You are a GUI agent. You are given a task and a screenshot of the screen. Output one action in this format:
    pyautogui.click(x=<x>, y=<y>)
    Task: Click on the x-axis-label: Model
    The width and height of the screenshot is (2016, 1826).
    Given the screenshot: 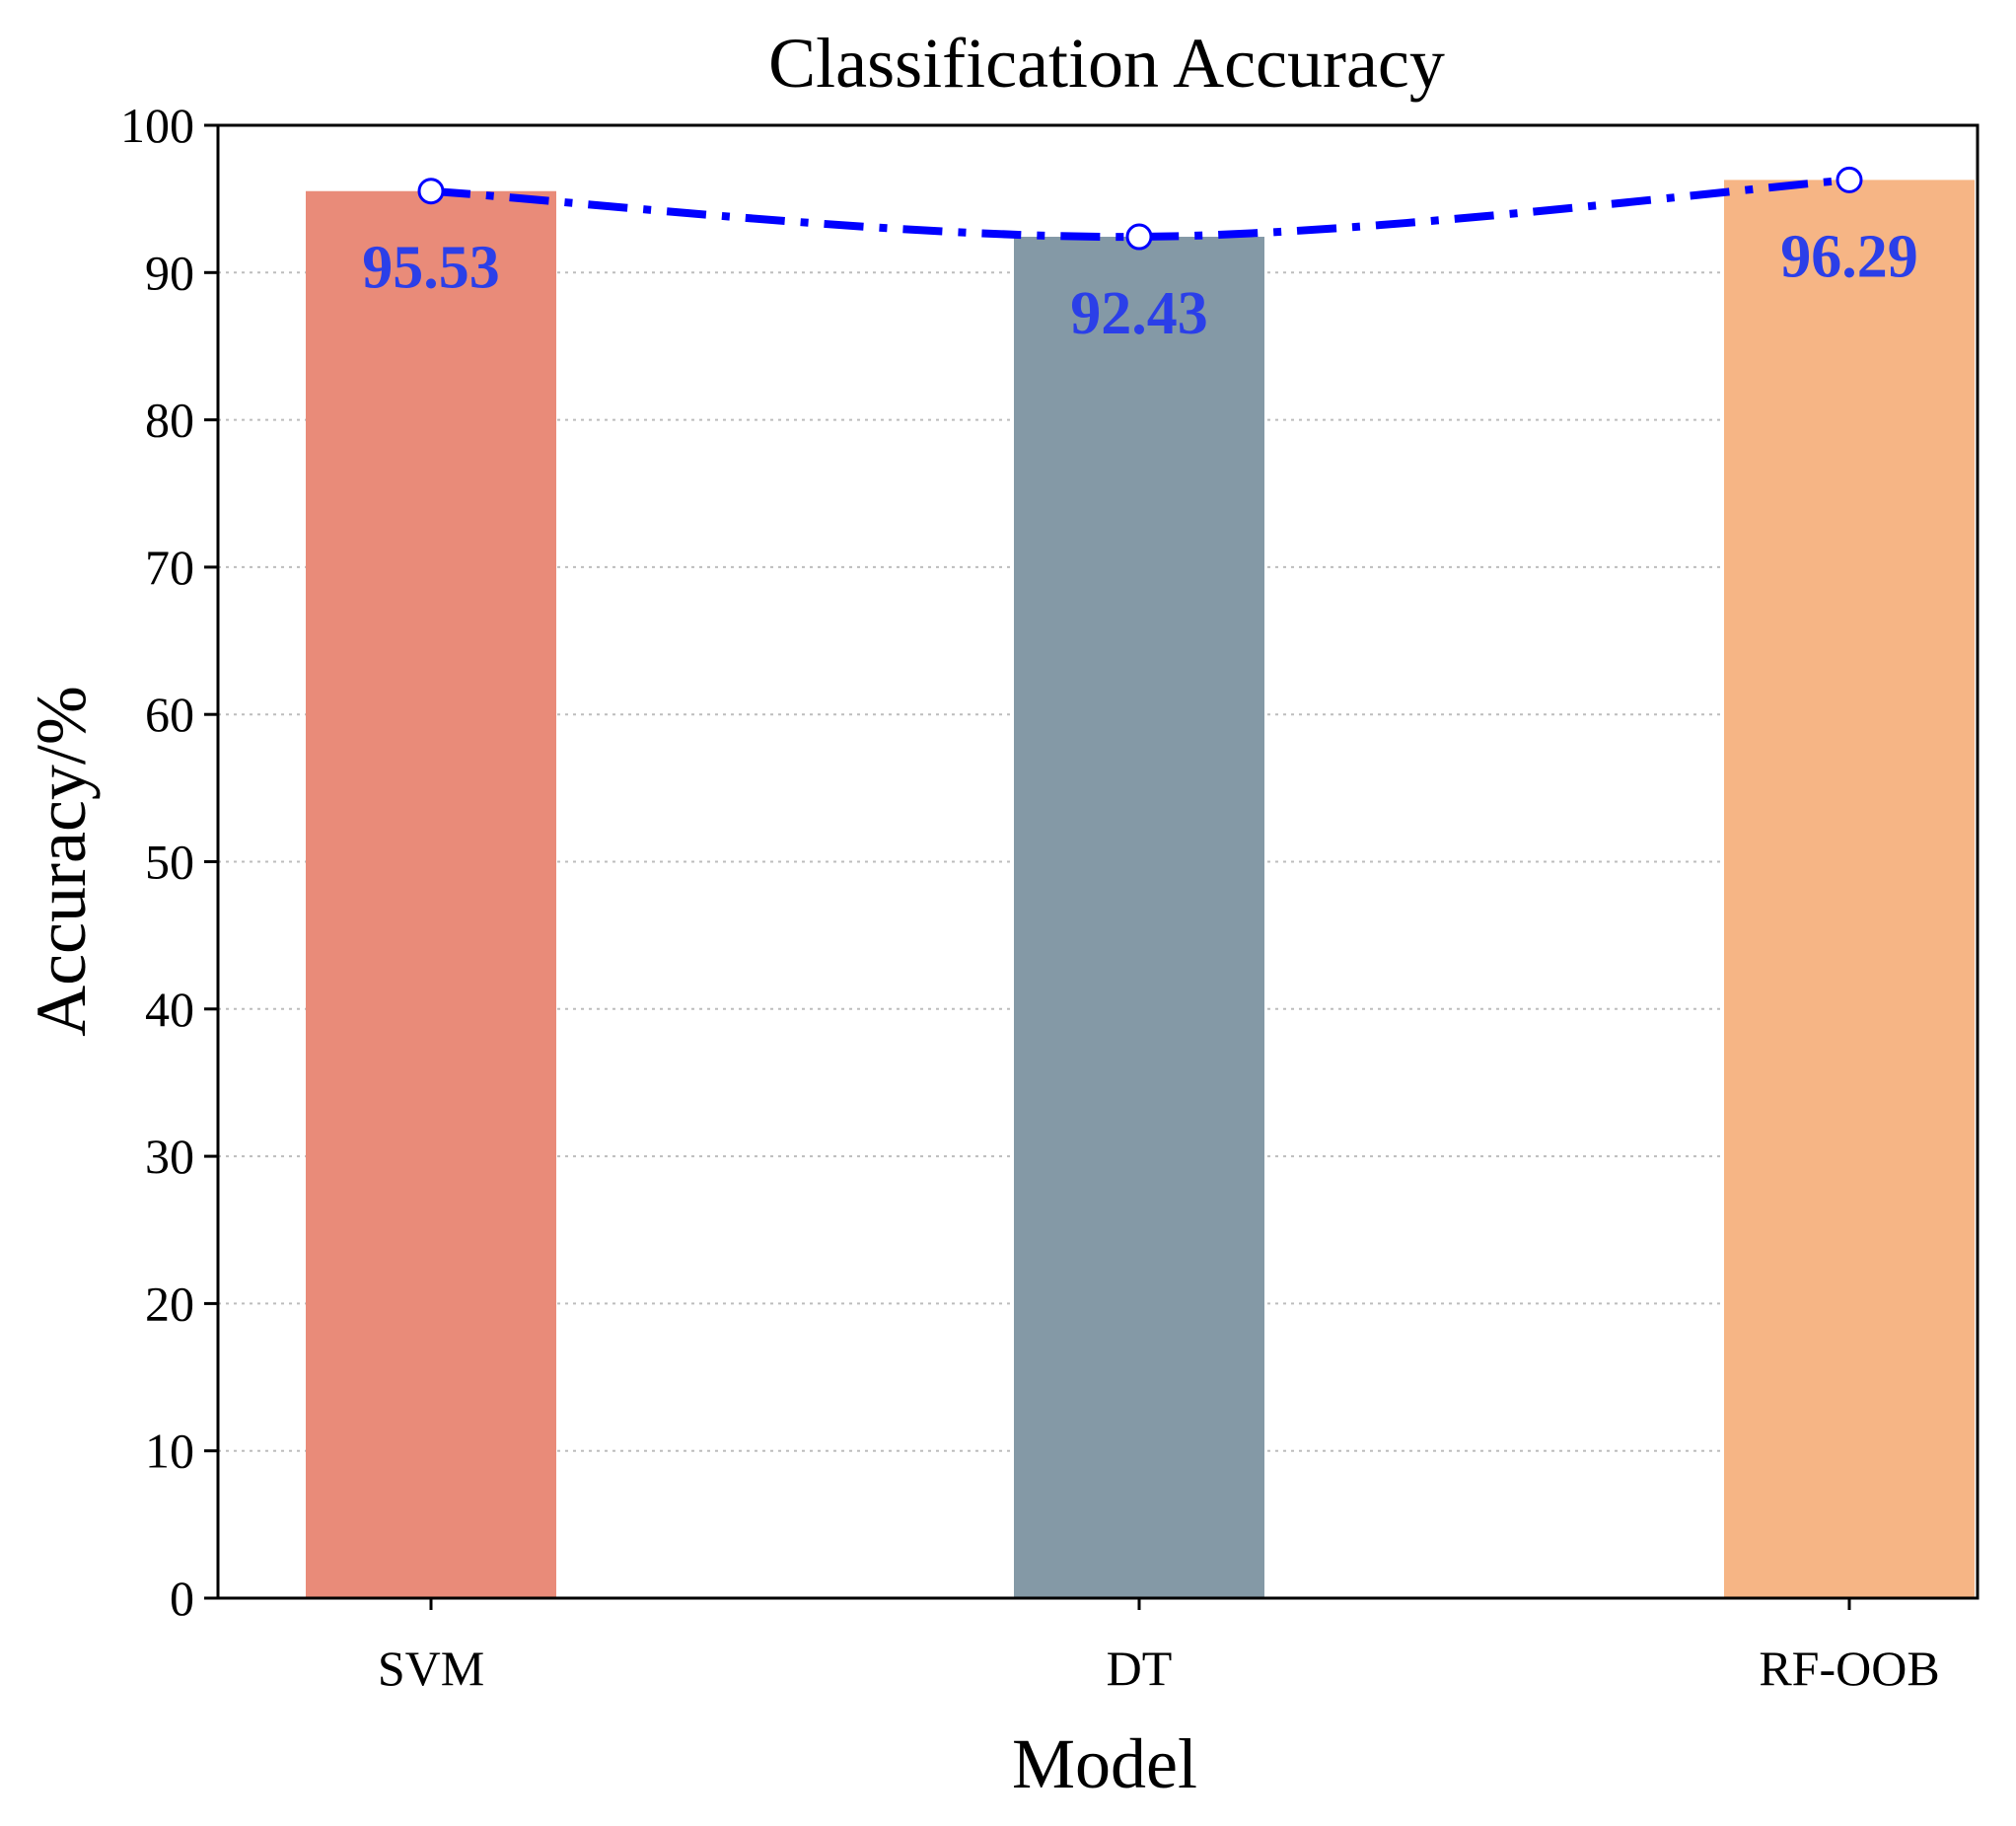 What is the action you would take?
    pyautogui.click(x=1104, y=1764)
    